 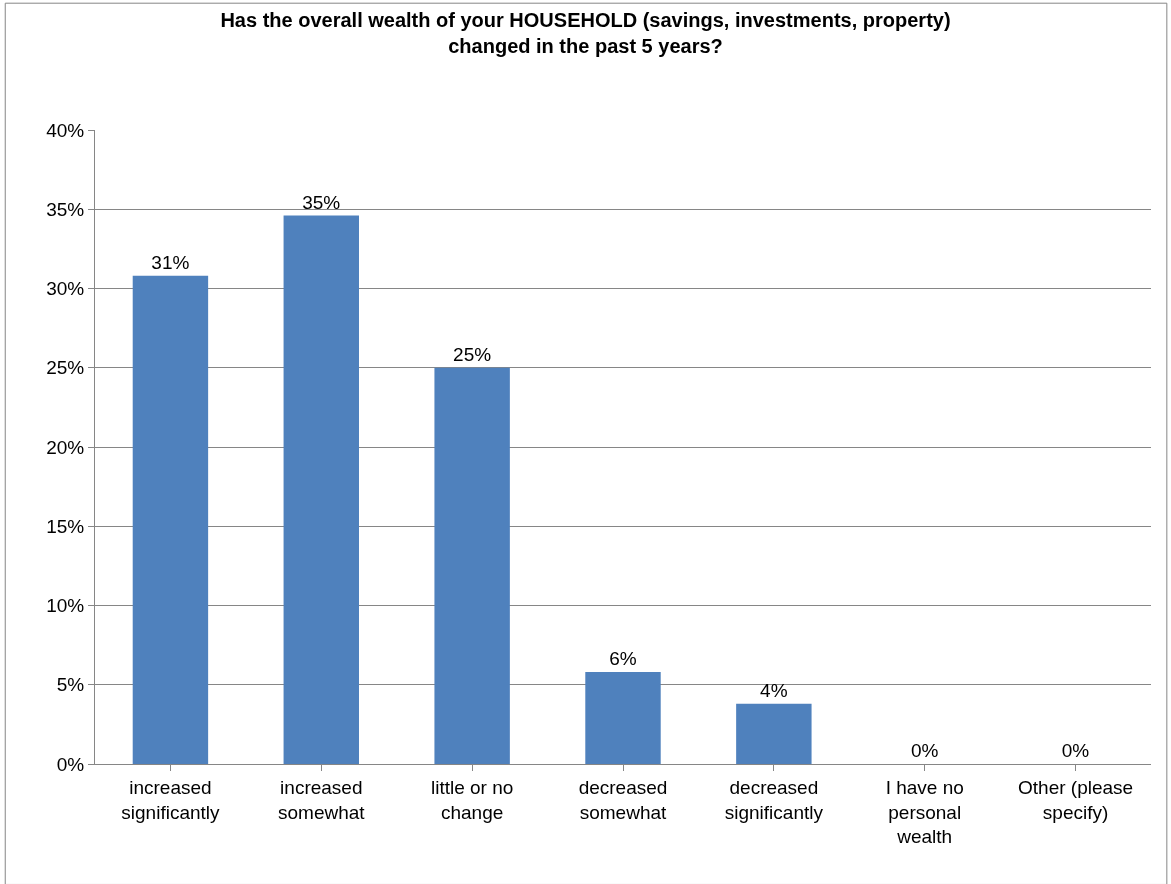 What do you see at coordinates (65, 130) in the screenshot?
I see `y-tick-label: 40%` at bounding box center [65, 130].